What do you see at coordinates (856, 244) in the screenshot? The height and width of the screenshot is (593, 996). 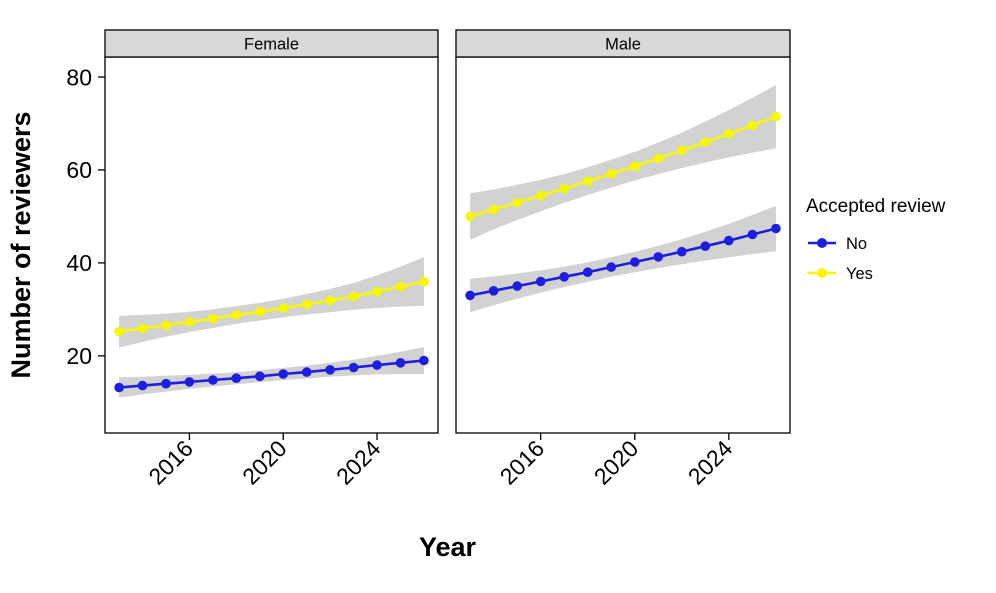 I see `legend-entry-label: No` at bounding box center [856, 244].